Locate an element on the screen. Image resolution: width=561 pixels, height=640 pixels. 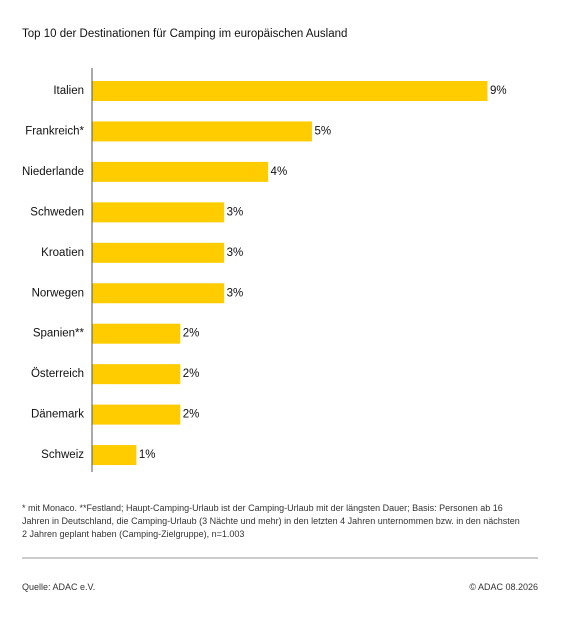
category-label: Dänemark is located at coordinates (57, 415).